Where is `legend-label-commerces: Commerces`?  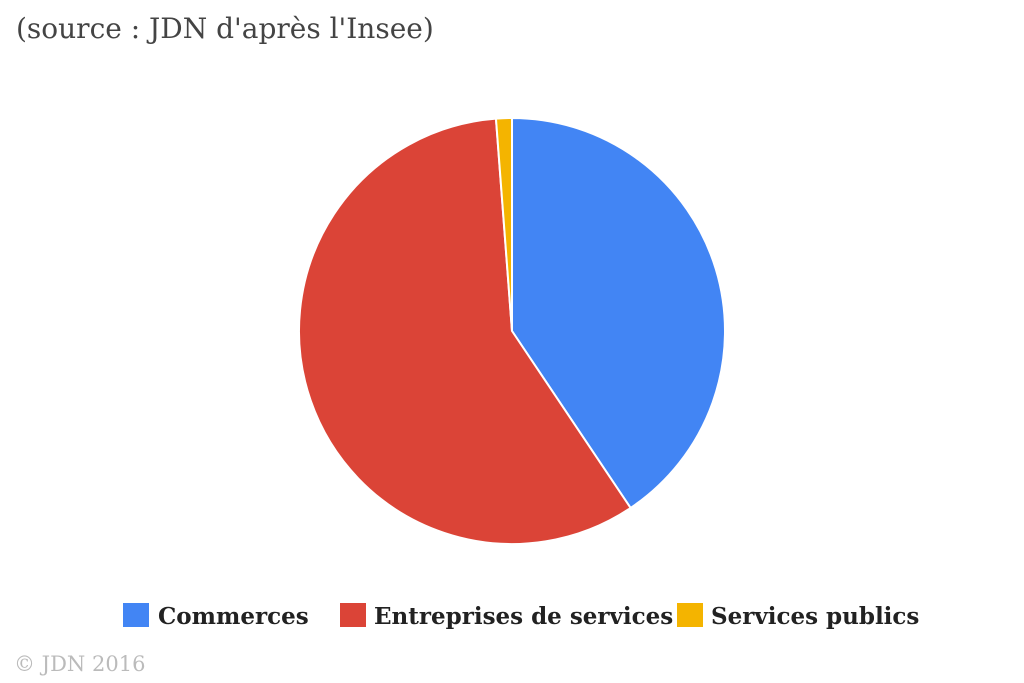
legend-label-commerces: Commerces is located at coordinates (233, 616).